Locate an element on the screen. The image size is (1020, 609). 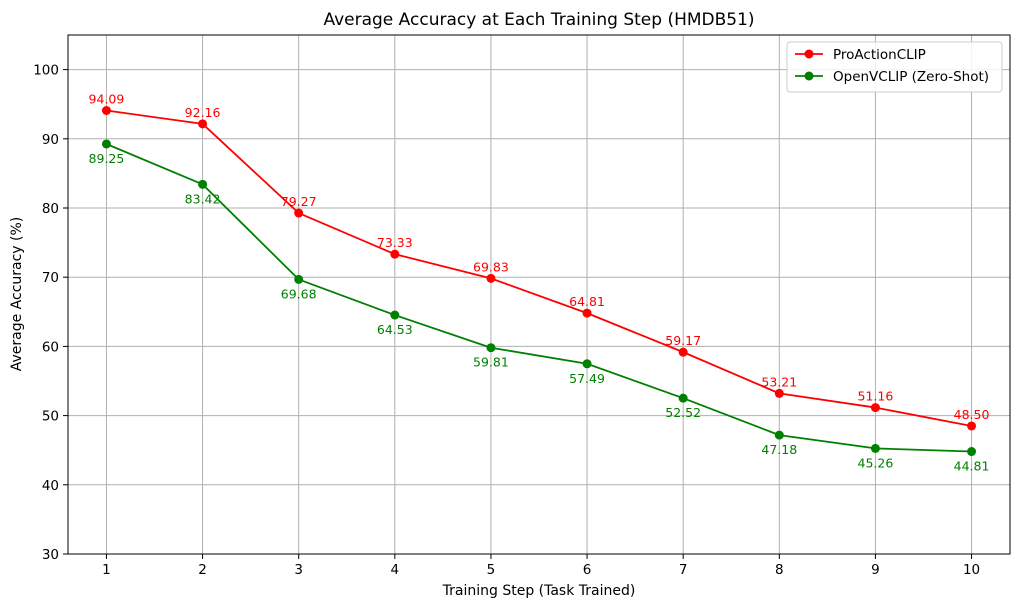
y-tick-label: 70 is located at coordinates (50, 278).